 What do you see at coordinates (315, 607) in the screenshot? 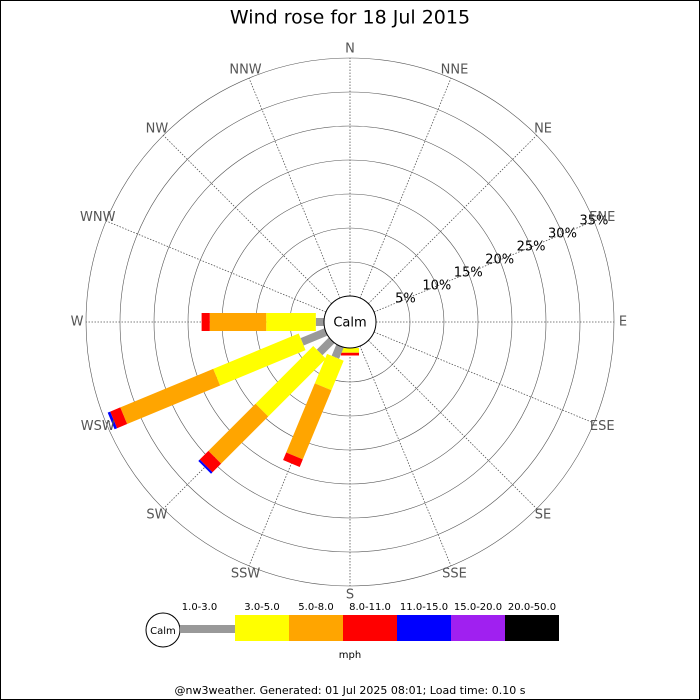
I see `legend-label: 5.0-8.0` at bounding box center [315, 607].